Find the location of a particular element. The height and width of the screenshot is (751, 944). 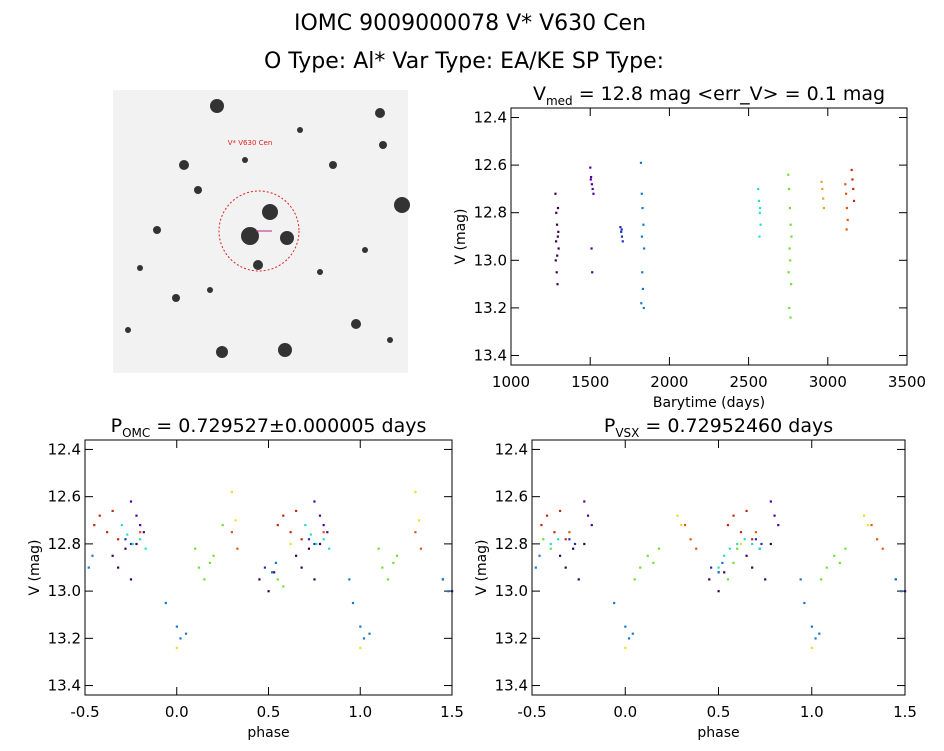

x-tick-label: 0.0 is located at coordinates (625, 712).